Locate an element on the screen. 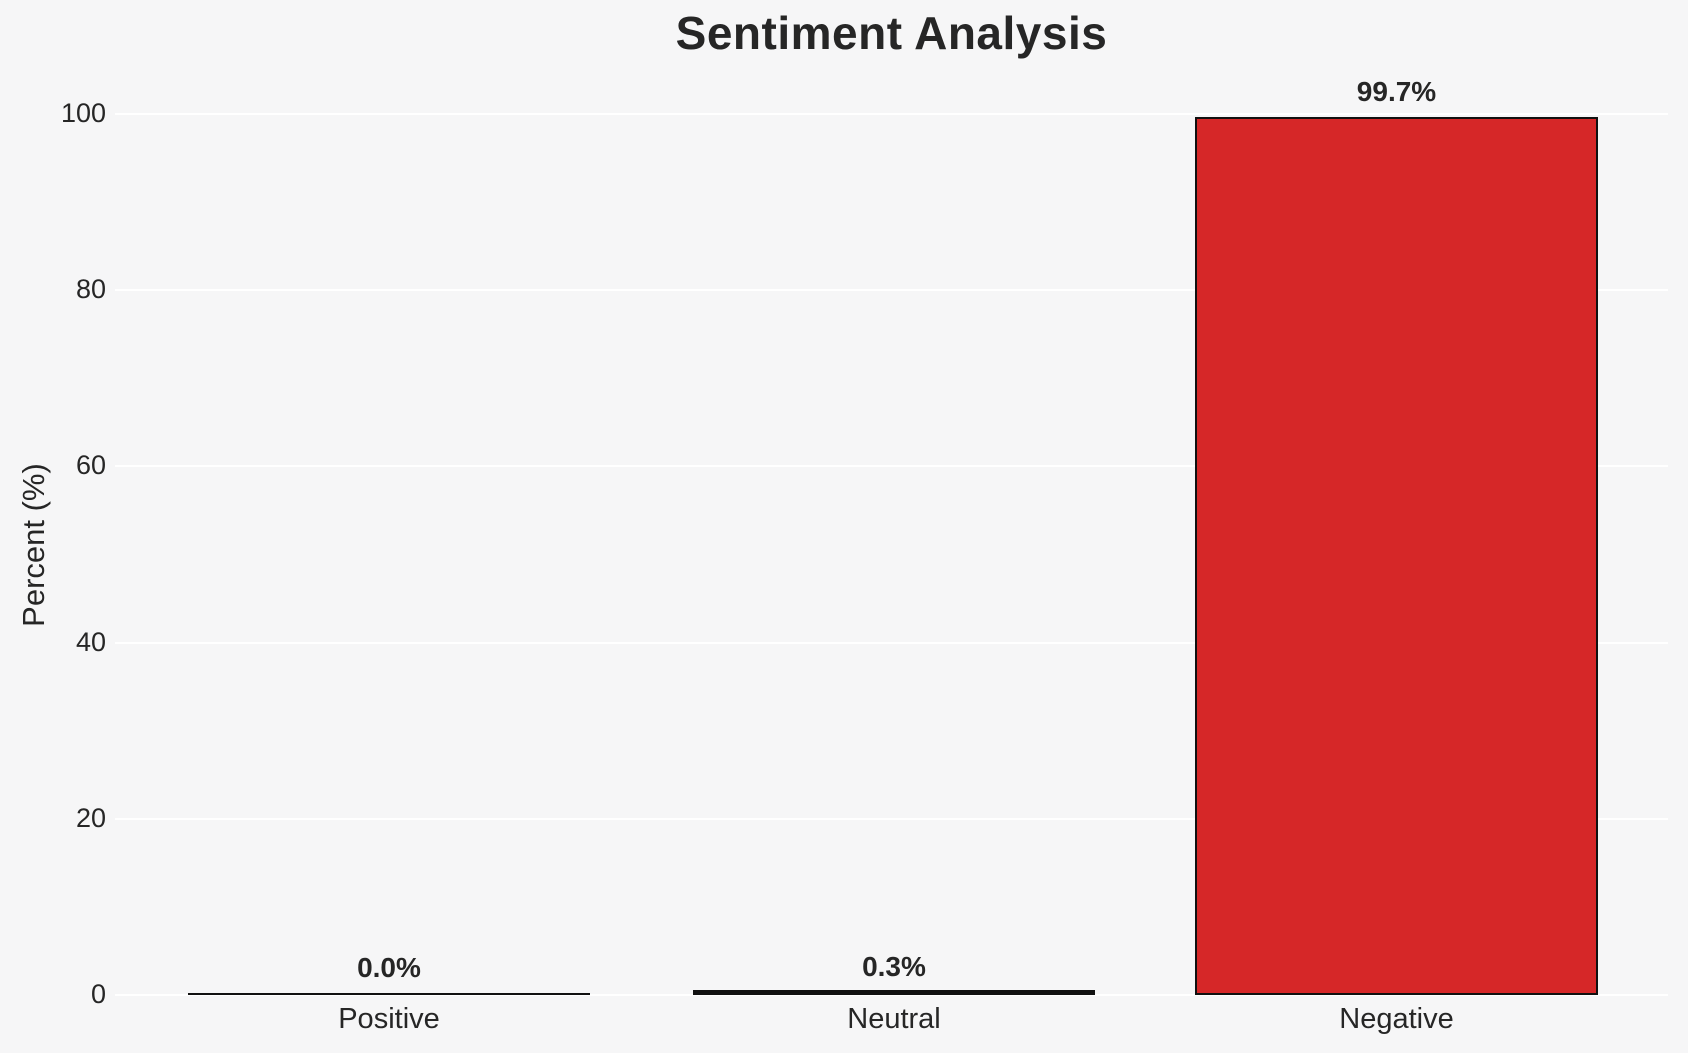  x-tick-label-neutral: Neutral is located at coordinates (894, 1019).